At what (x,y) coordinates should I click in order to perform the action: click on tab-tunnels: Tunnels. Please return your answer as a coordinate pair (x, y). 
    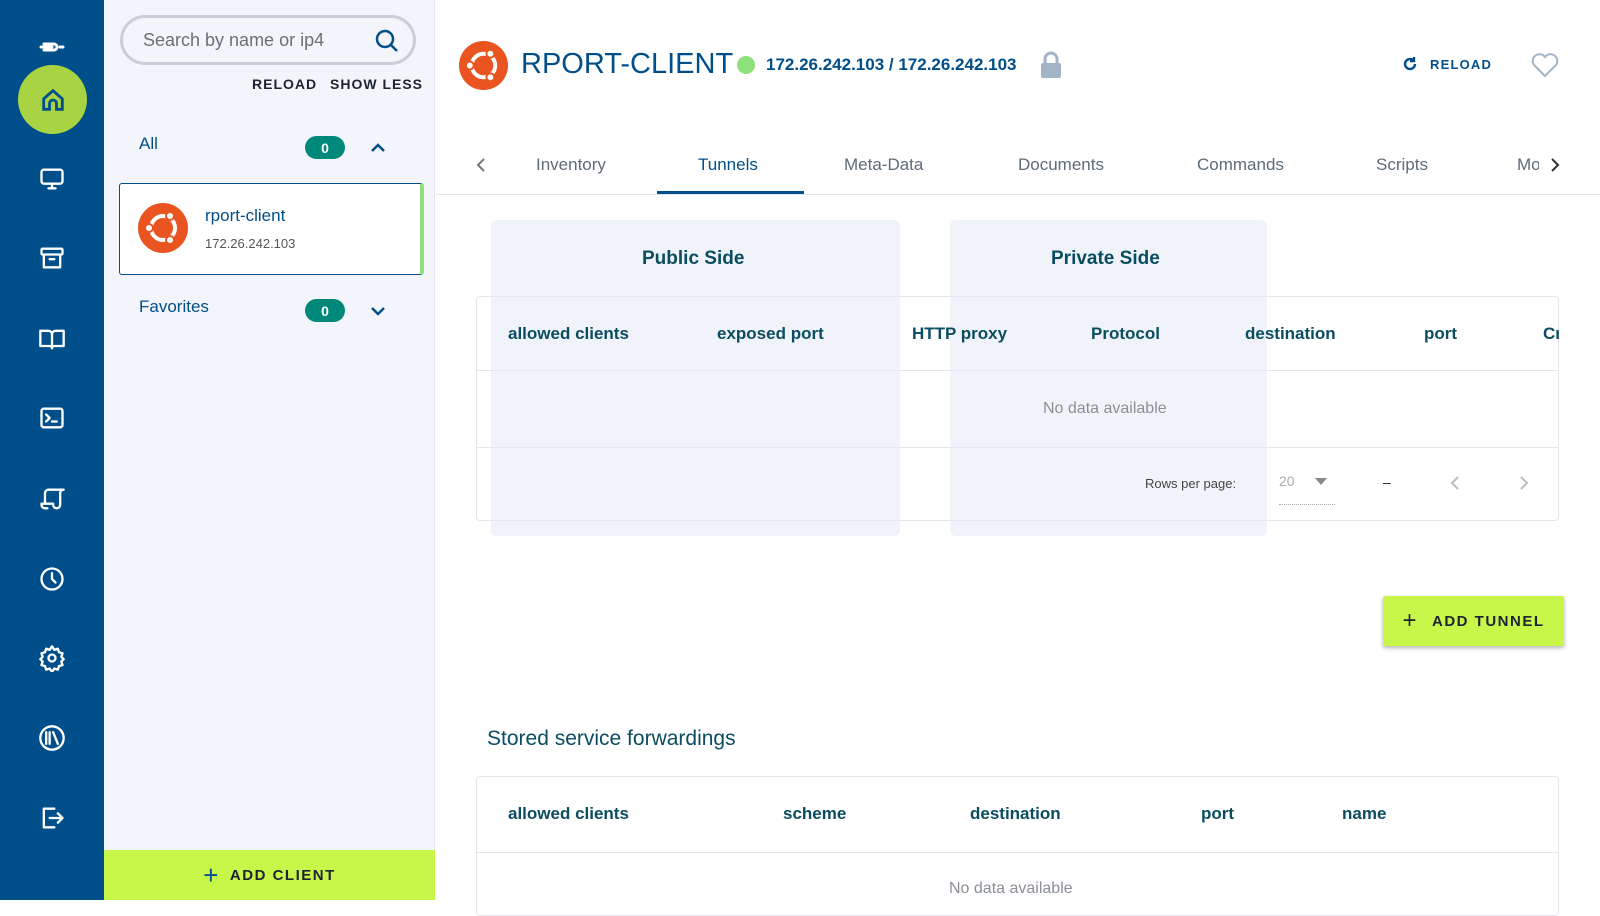
    Looking at the image, I should click on (728, 164).